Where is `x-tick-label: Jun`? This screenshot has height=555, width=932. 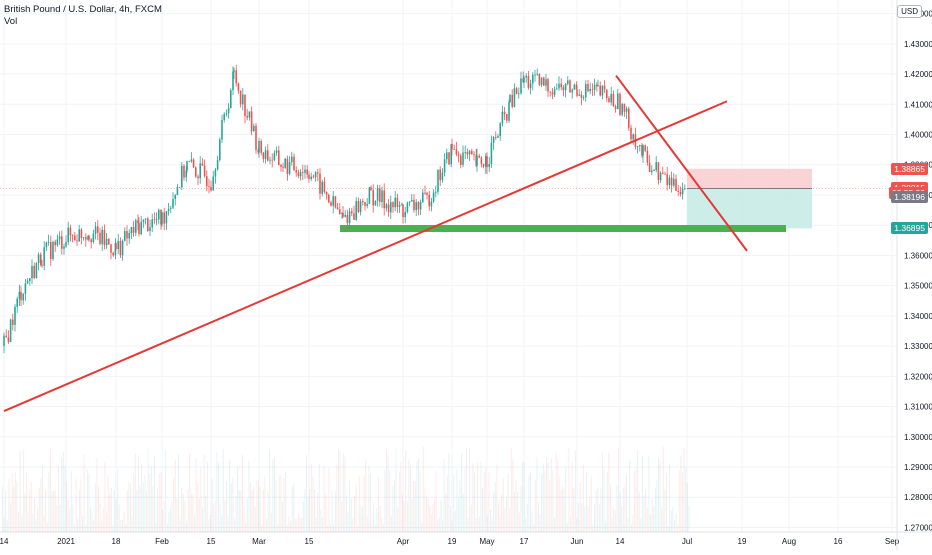 x-tick-label: Jun is located at coordinates (577, 541).